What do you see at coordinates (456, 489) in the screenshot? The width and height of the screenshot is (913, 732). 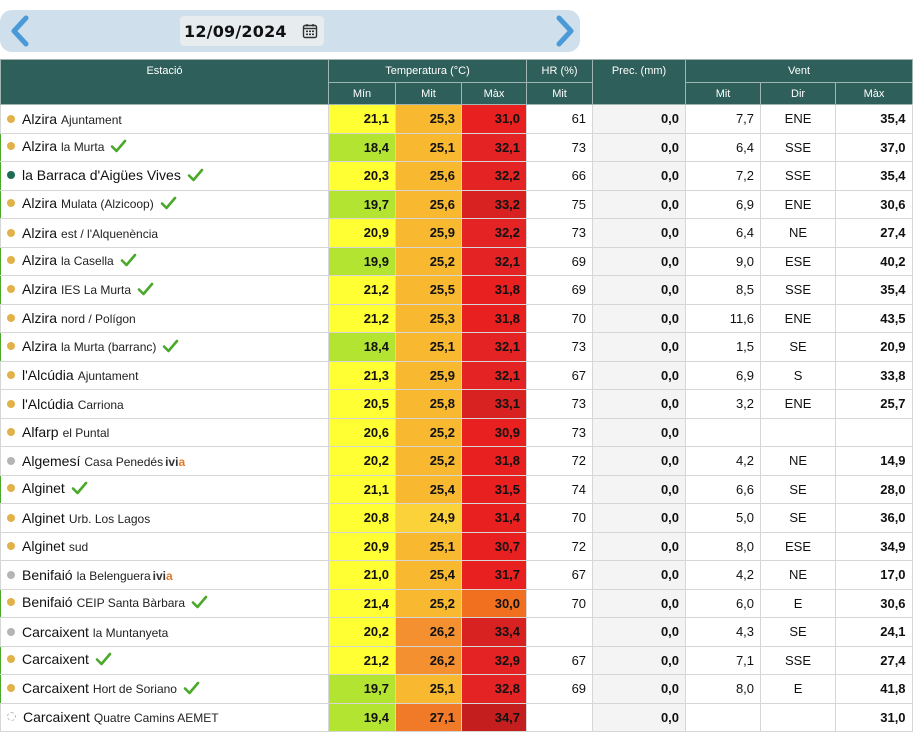 I see `table-row: Alginet 21,1 25,4 31,5 74 0,0 6,6 SE 28,0` at bounding box center [456, 489].